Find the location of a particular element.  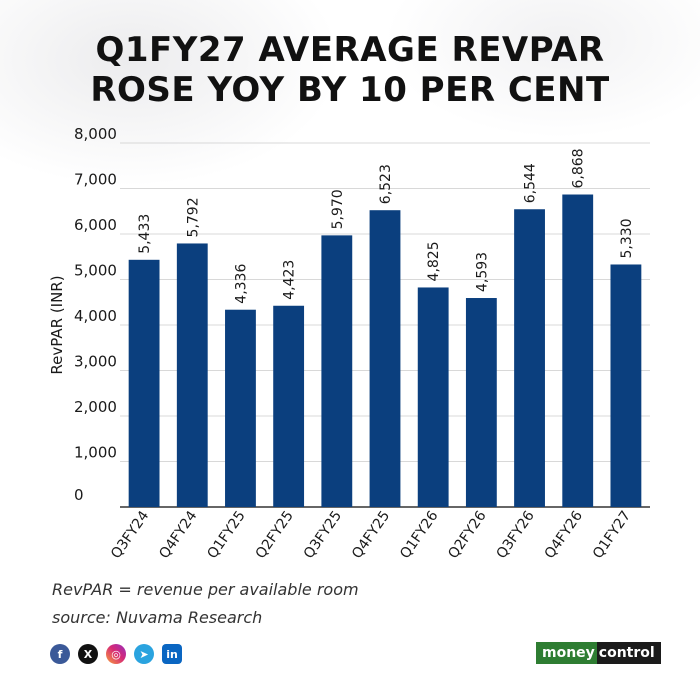

x-tick-label: Q4FY25 is located at coordinates (371, 535).